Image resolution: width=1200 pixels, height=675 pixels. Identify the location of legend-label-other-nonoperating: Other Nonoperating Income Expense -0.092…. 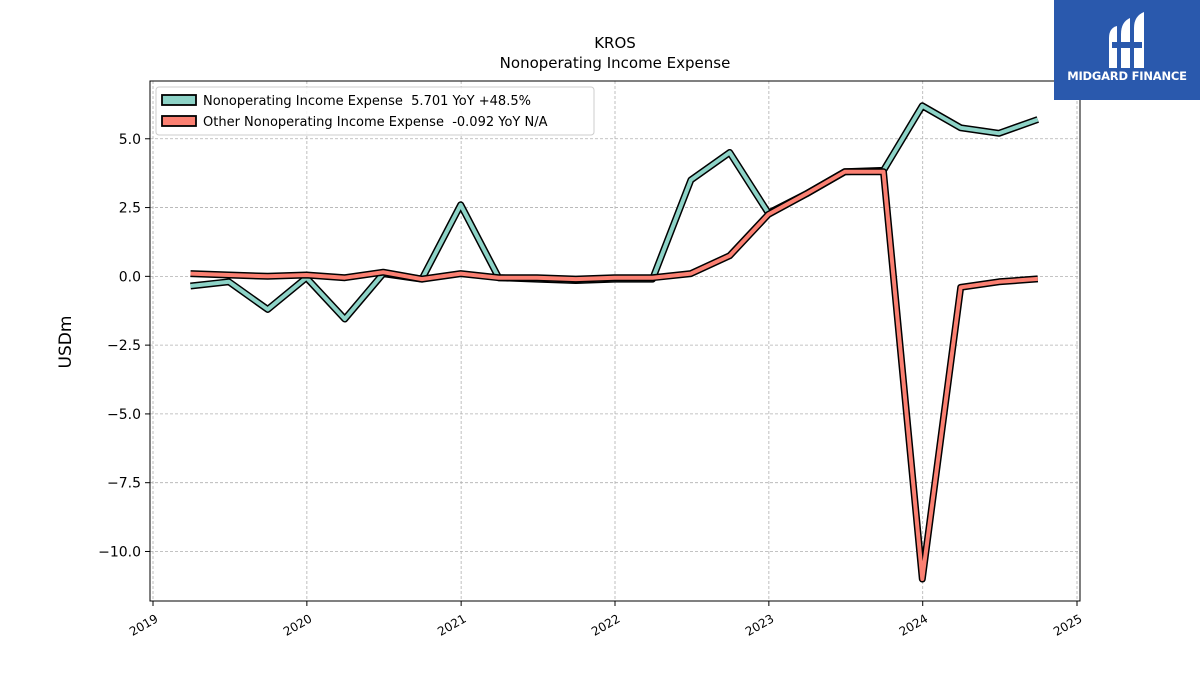
(375, 122).